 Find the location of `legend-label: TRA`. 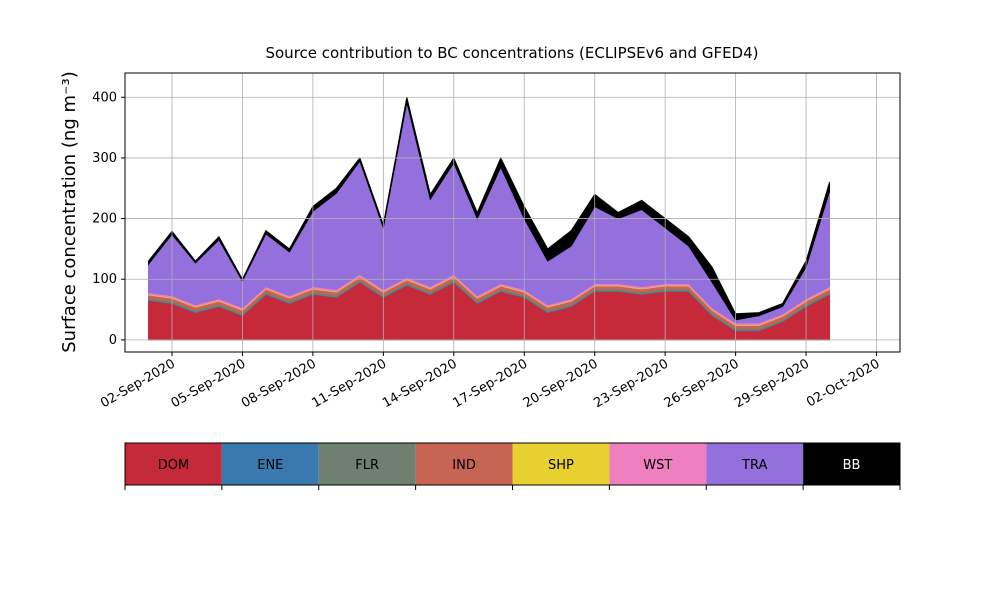

legend-label: TRA is located at coordinates (754, 465).